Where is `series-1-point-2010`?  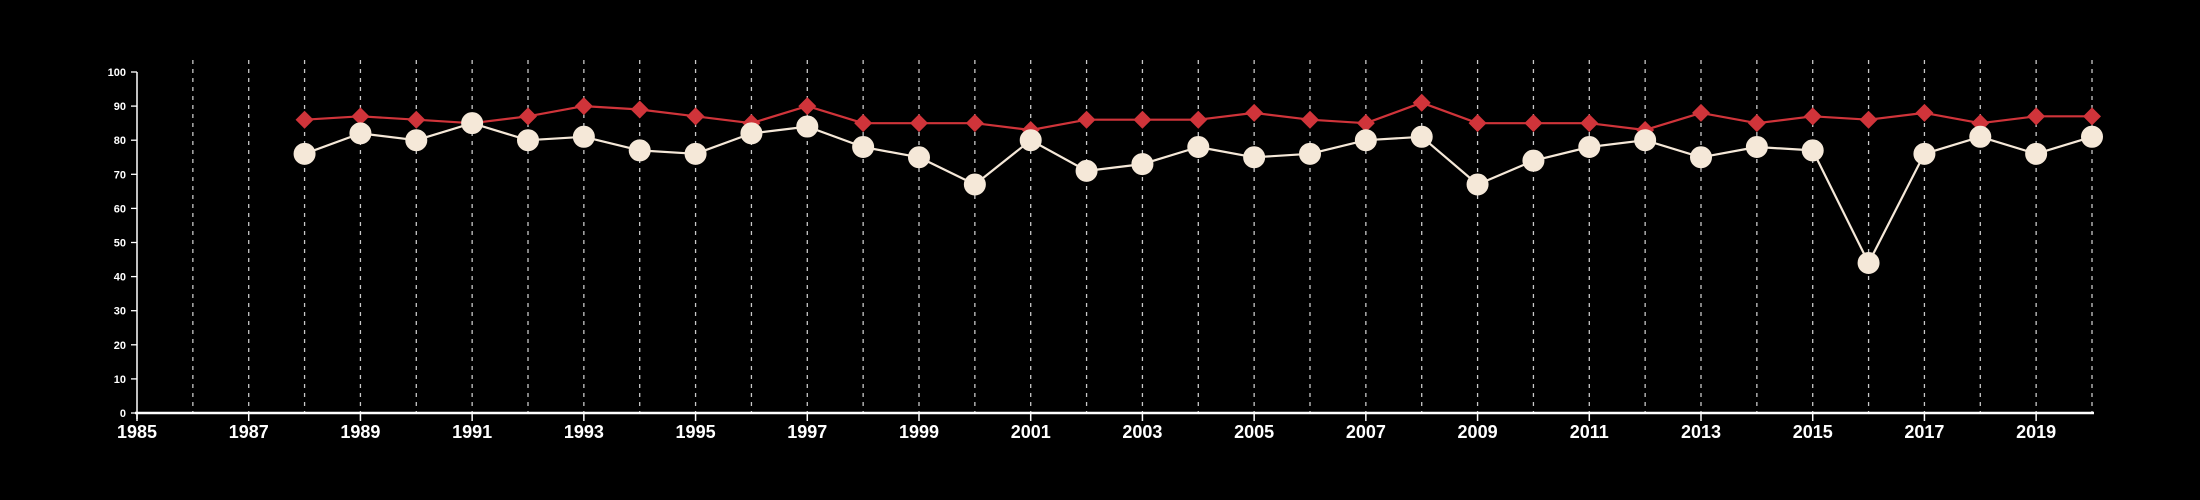 series-1-point-2010 is located at coordinates (1533, 160).